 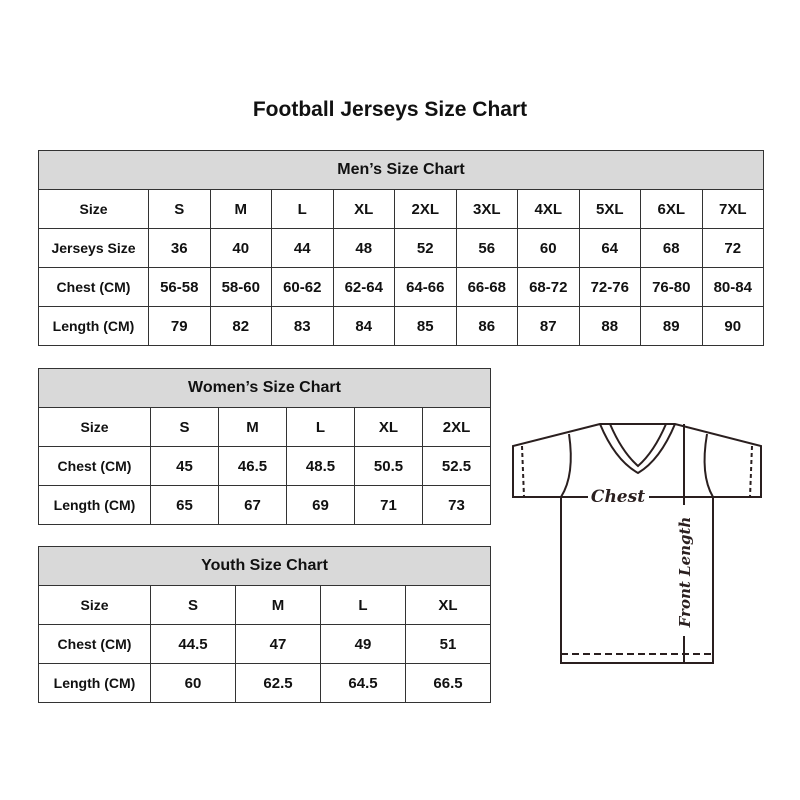 I want to click on table-cell: 44.5, so click(x=193, y=644).